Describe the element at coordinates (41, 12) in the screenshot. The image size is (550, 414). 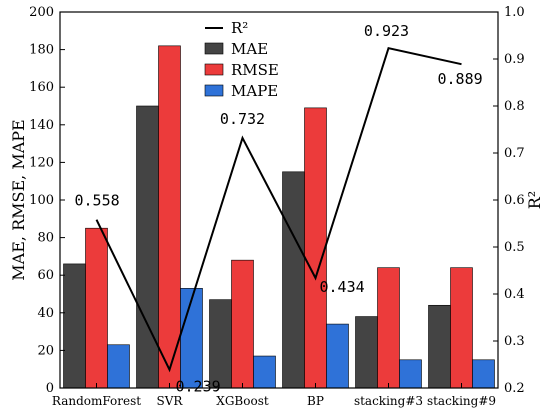
I see `y-tick-label: 200` at that location.